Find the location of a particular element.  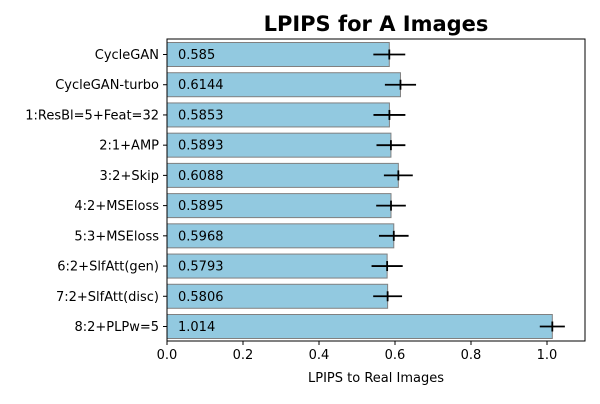

value-label-5: 0.5895 is located at coordinates (201, 206).